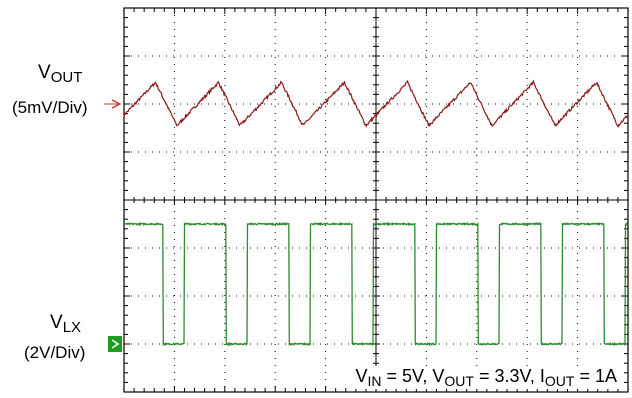 Image resolution: width=632 pixels, height=398 pixels. I want to click on vout-scale-label: (5mV/Div), so click(50, 107).